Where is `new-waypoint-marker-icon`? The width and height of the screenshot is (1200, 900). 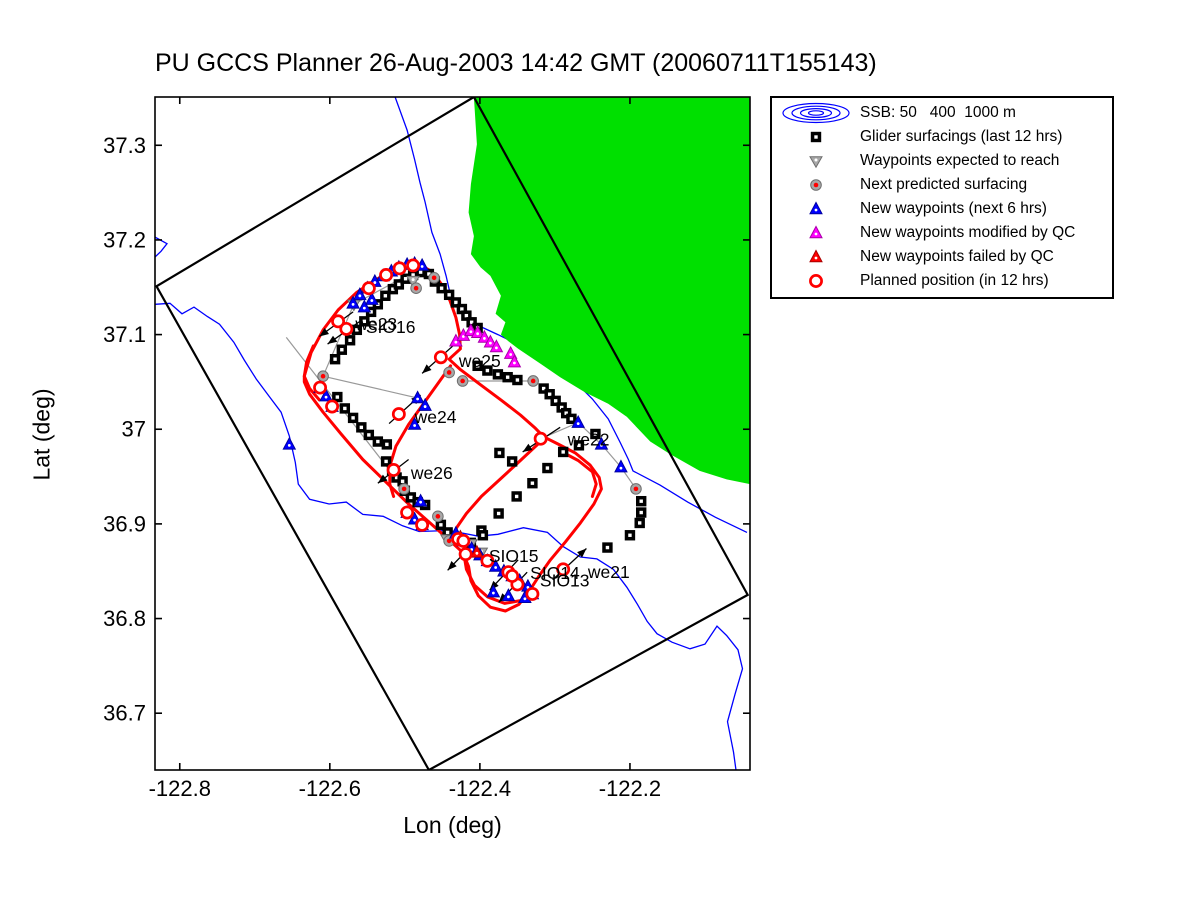
new-waypoint-marker-icon is located at coordinates (816, 209).